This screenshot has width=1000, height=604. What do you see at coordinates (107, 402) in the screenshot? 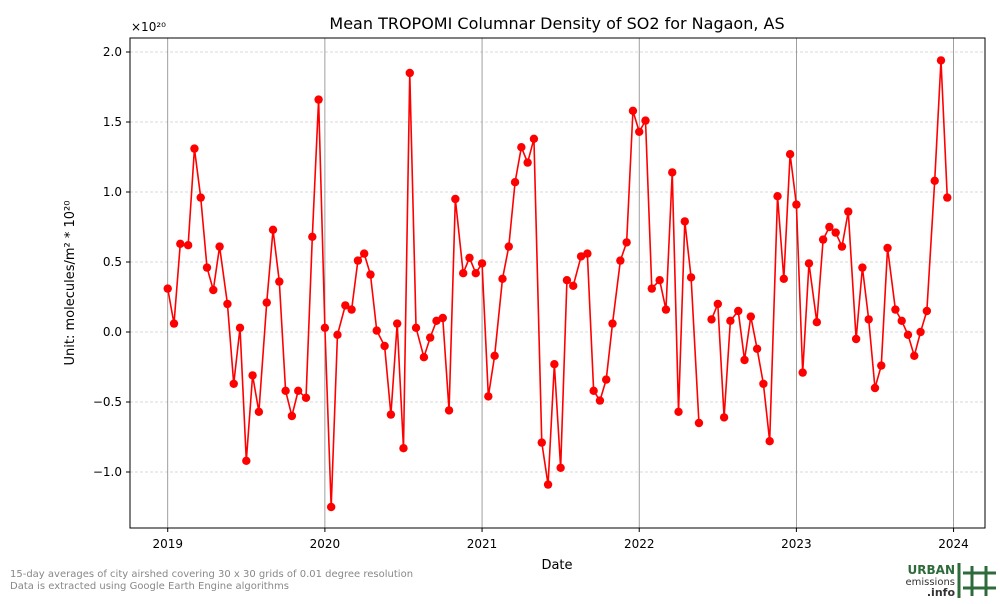
I see `y-tick-label: −0.5` at bounding box center [107, 402].